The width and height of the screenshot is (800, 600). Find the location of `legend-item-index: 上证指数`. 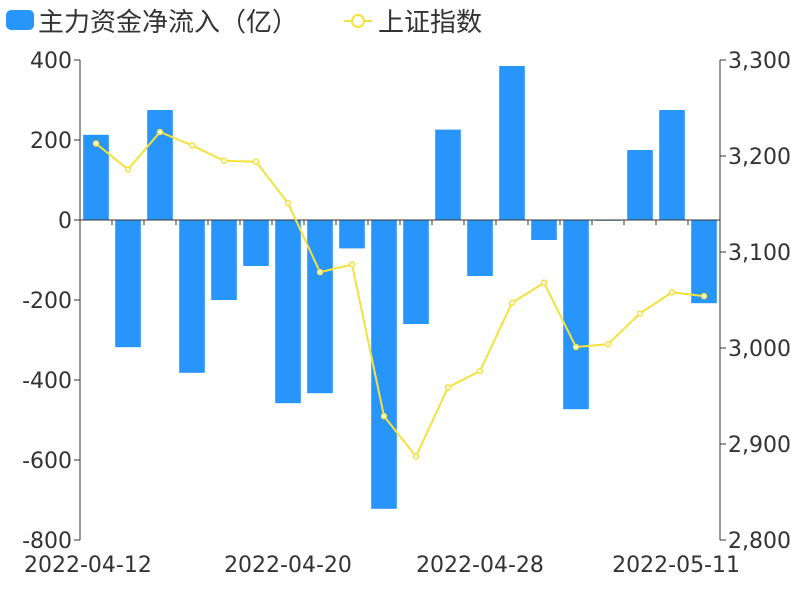

legend-item-index: 上证指数 is located at coordinates (413, 23).